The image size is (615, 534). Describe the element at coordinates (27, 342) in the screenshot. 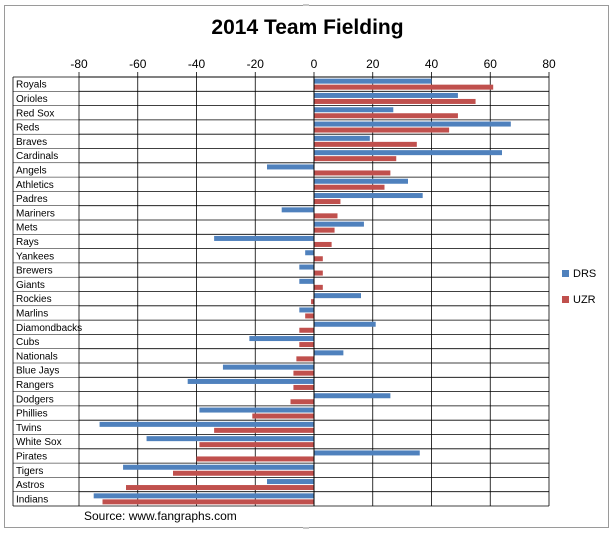

I see `category-label: Cubs` at that location.